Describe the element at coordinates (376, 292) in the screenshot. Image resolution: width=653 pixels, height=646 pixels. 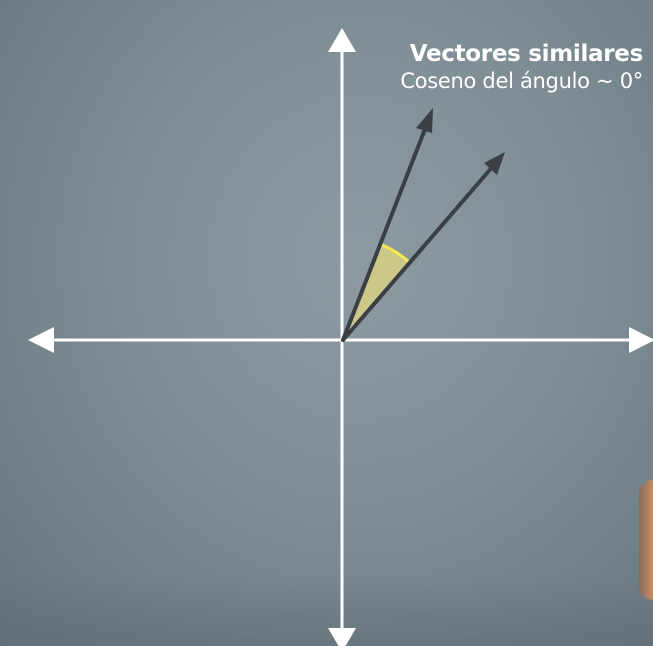
I see `angle-wedge` at that location.